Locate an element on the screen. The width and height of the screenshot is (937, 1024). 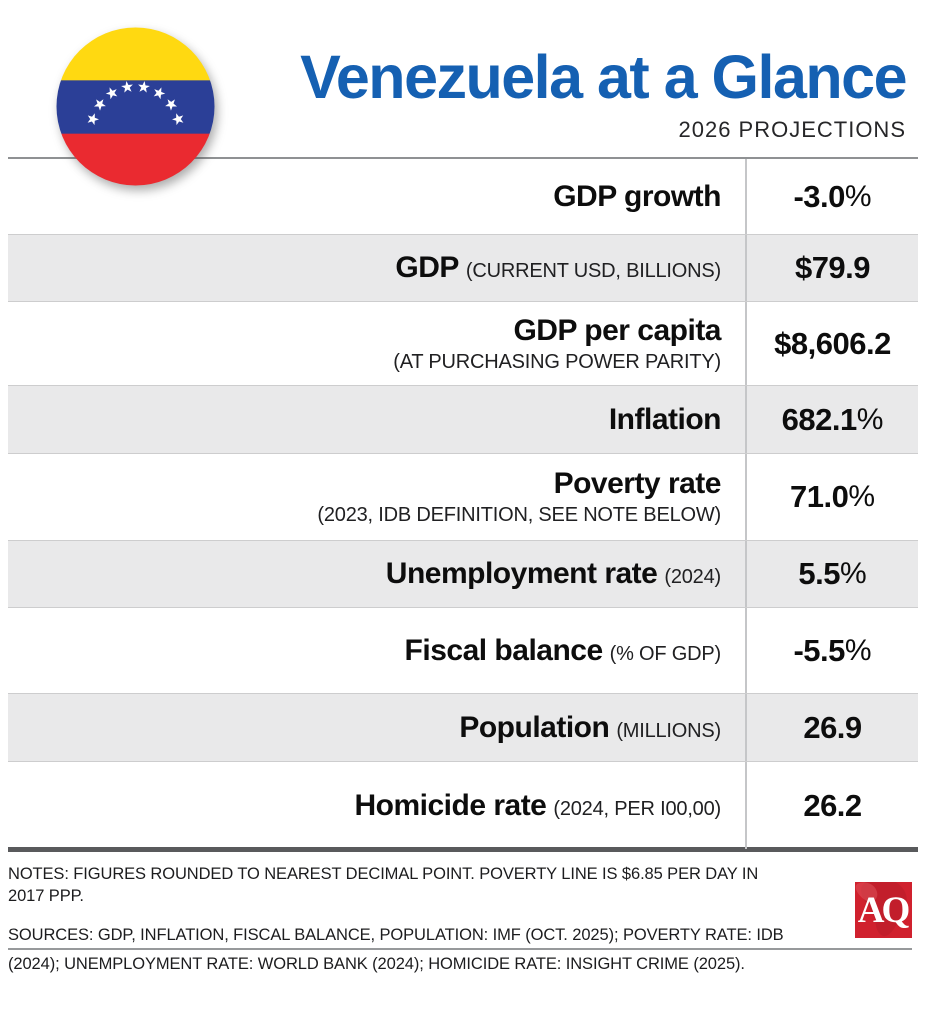
row-value-cell: 682.1% is located at coordinates (831, 419).